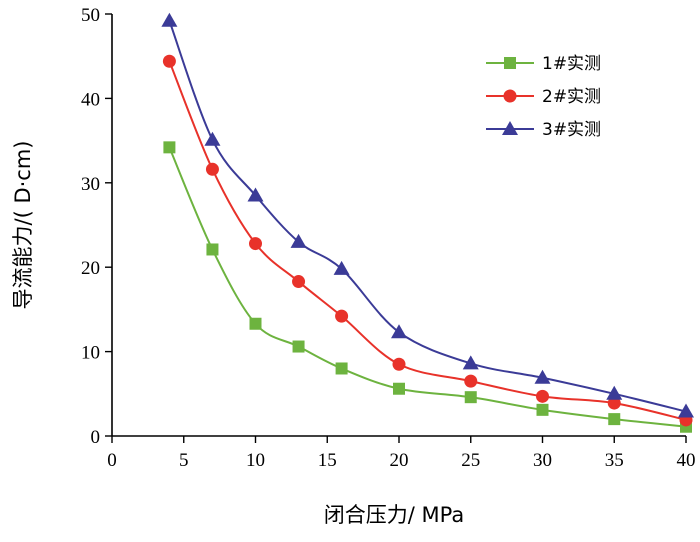 The width and height of the screenshot is (700, 542). Describe the element at coordinates (90, 99) in the screenshot. I see `y-tick-label: 40` at that location.